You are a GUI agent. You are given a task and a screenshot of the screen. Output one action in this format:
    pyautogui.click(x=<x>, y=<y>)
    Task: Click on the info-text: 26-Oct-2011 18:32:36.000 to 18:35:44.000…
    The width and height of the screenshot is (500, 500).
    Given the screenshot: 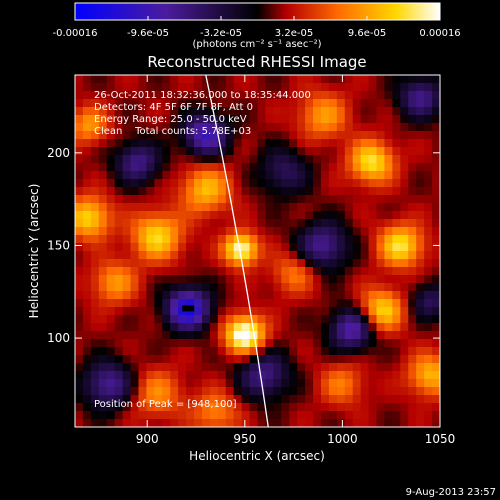 What is the action you would take?
    pyautogui.click(x=202, y=113)
    